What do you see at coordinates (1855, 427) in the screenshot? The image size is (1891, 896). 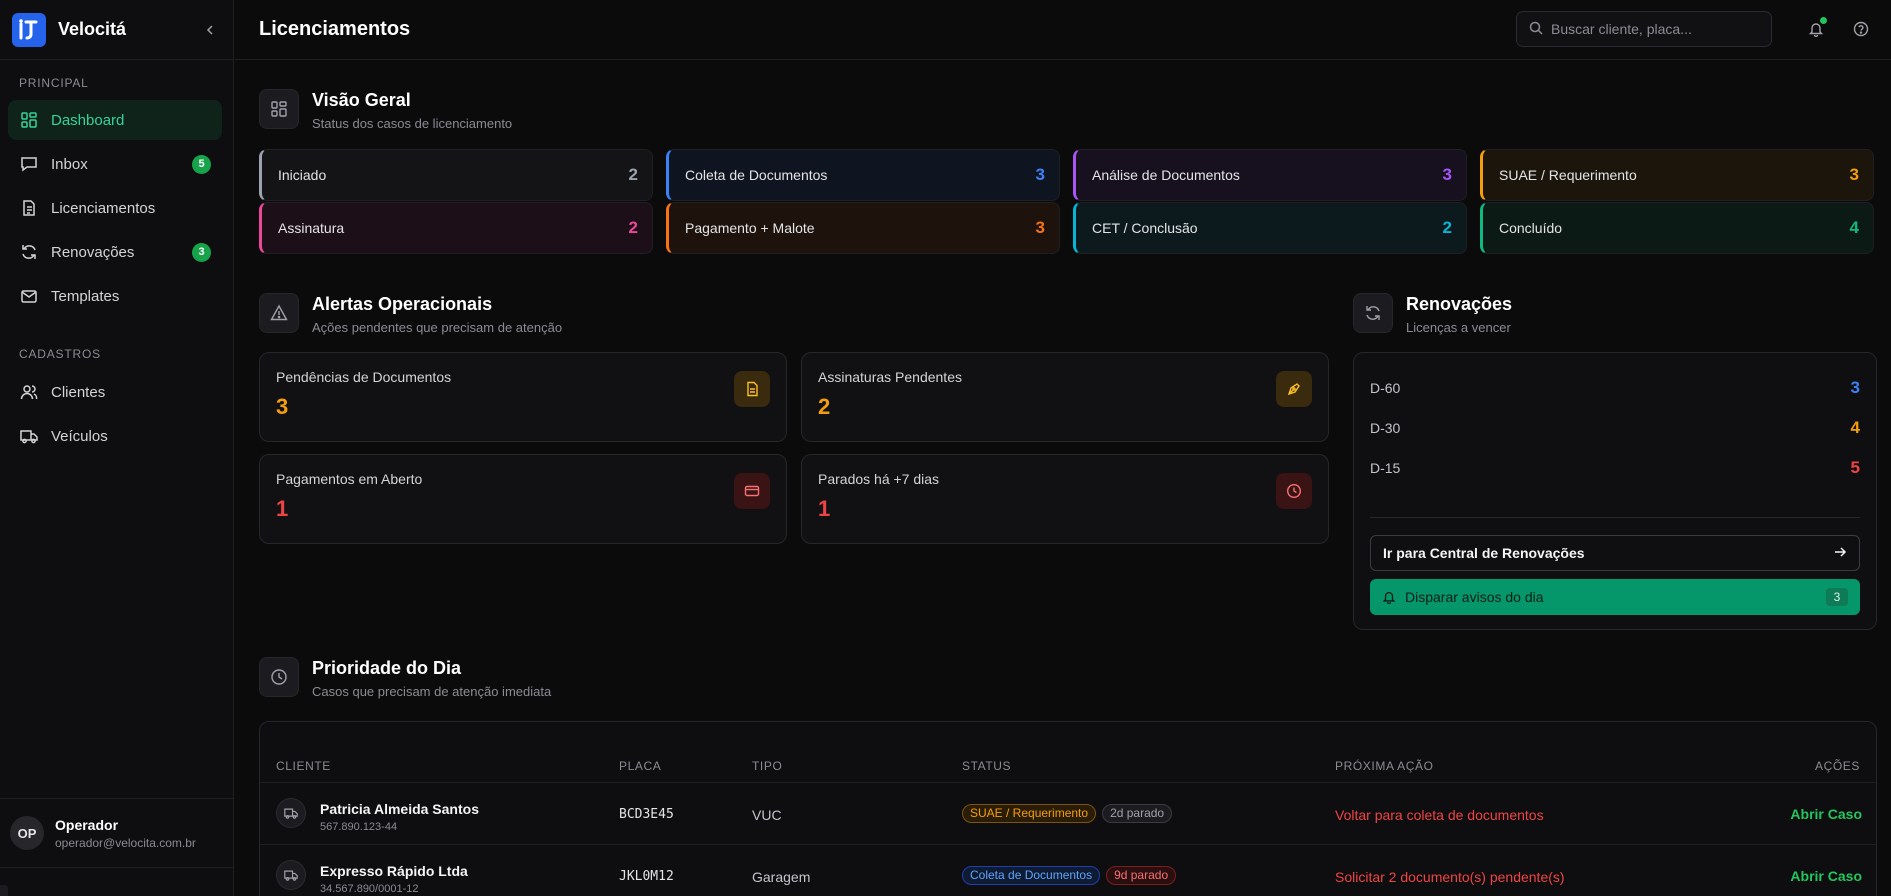 I see `renewal-value: 4` at bounding box center [1855, 427].